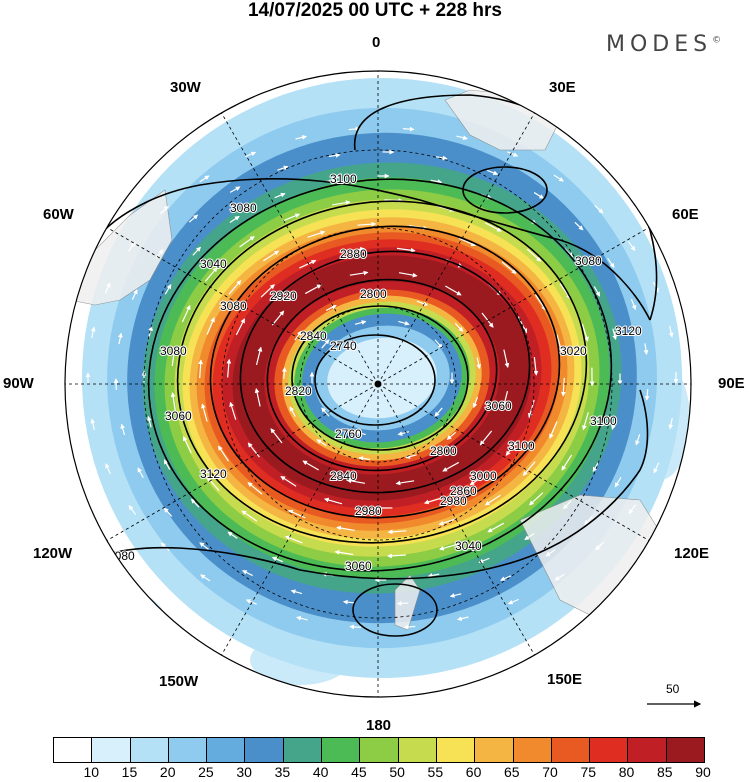 The height and width of the screenshot is (782, 750). Describe the element at coordinates (664, 772) in the screenshot. I see `colorbar-tick-label: 85` at that location.